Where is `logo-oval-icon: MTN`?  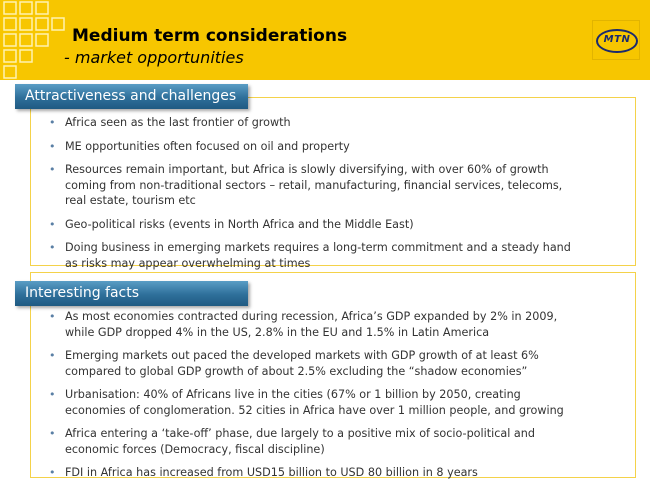 logo-oval-icon: MTN is located at coordinates (617, 41).